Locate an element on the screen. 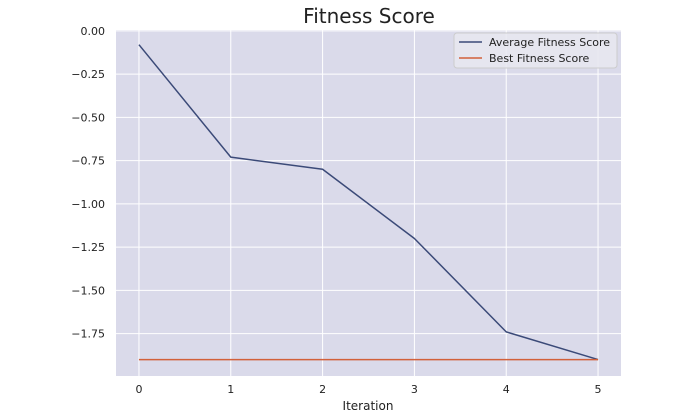 Image resolution: width=695 pixels, height=420 pixels. legend: Average Fitness Score Best Fitness Score is located at coordinates (535, 50).